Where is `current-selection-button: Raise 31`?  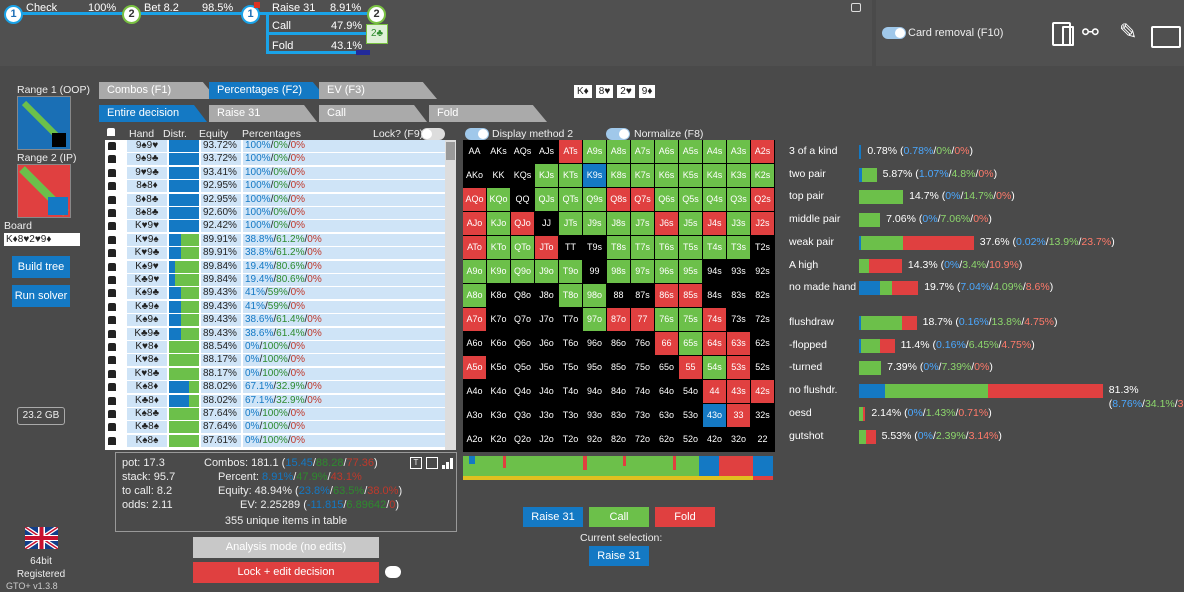 current-selection-button: Raise 31 is located at coordinates (619, 556).